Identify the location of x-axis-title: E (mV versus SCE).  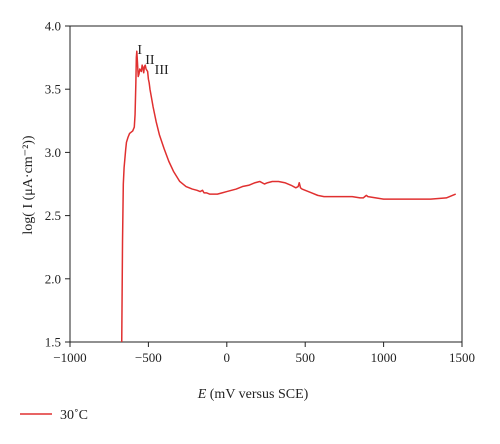
(253, 394).